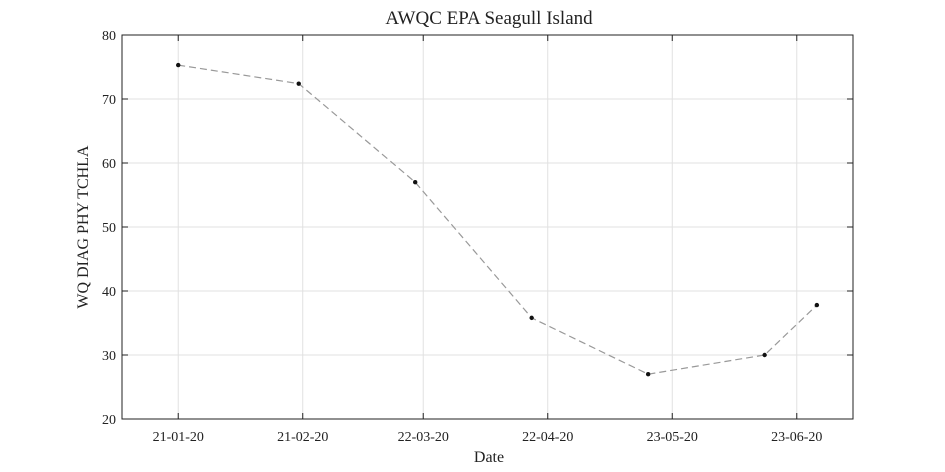 Image resolution: width=945 pixels, height=472 pixels. Describe the element at coordinates (796, 437) in the screenshot. I see `x-tick-label: 23-06-20` at that location.